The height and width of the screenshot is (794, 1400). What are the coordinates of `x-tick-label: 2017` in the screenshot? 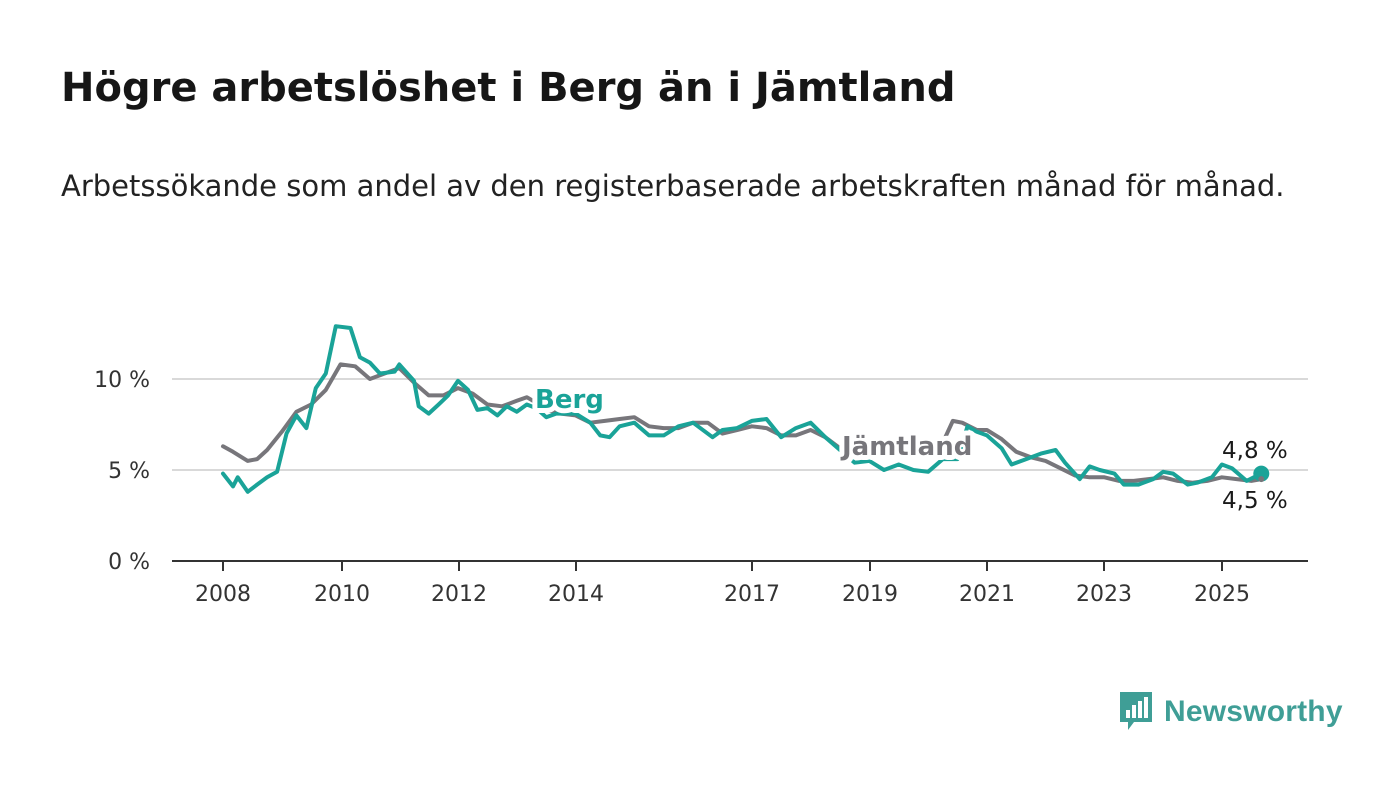 It's located at (752, 594).